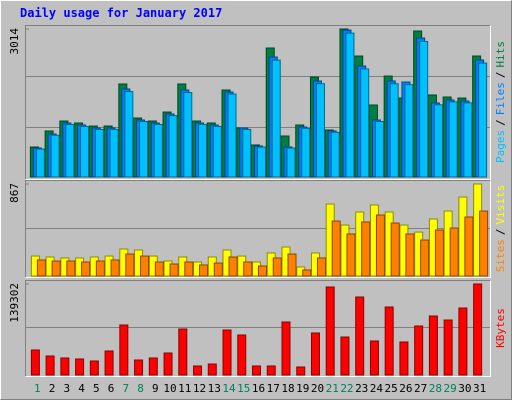 The image size is (512, 400). Describe the element at coordinates (405, 388) in the screenshot. I see `x-tick-label: 26` at that location.